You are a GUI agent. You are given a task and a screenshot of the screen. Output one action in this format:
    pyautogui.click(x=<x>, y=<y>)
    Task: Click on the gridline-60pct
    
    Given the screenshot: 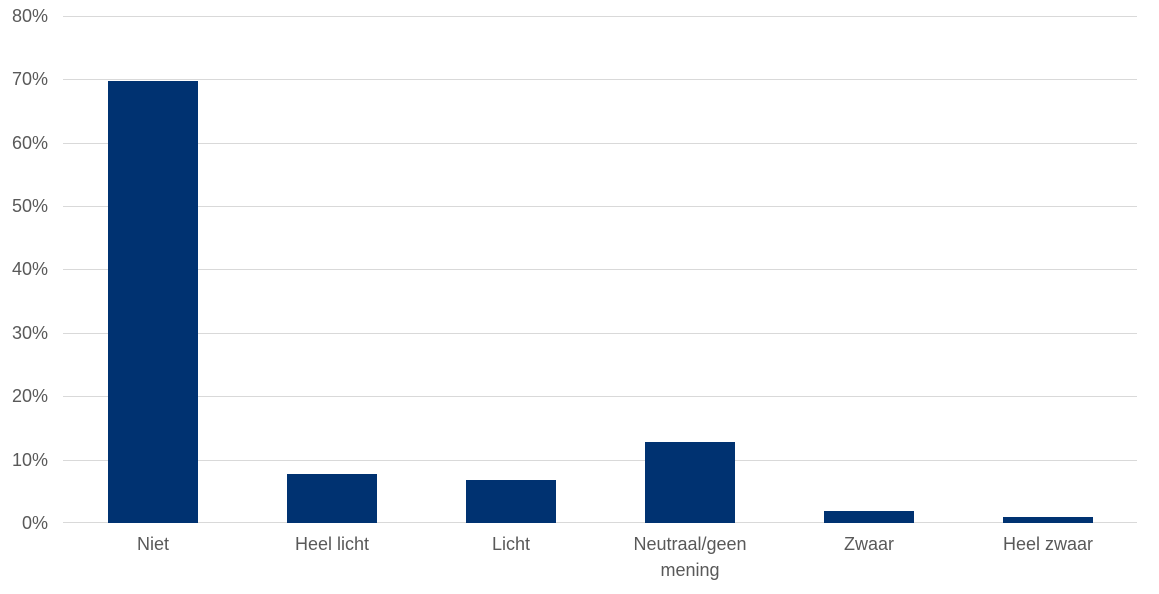 What is the action you would take?
    pyautogui.click(x=600, y=143)
    